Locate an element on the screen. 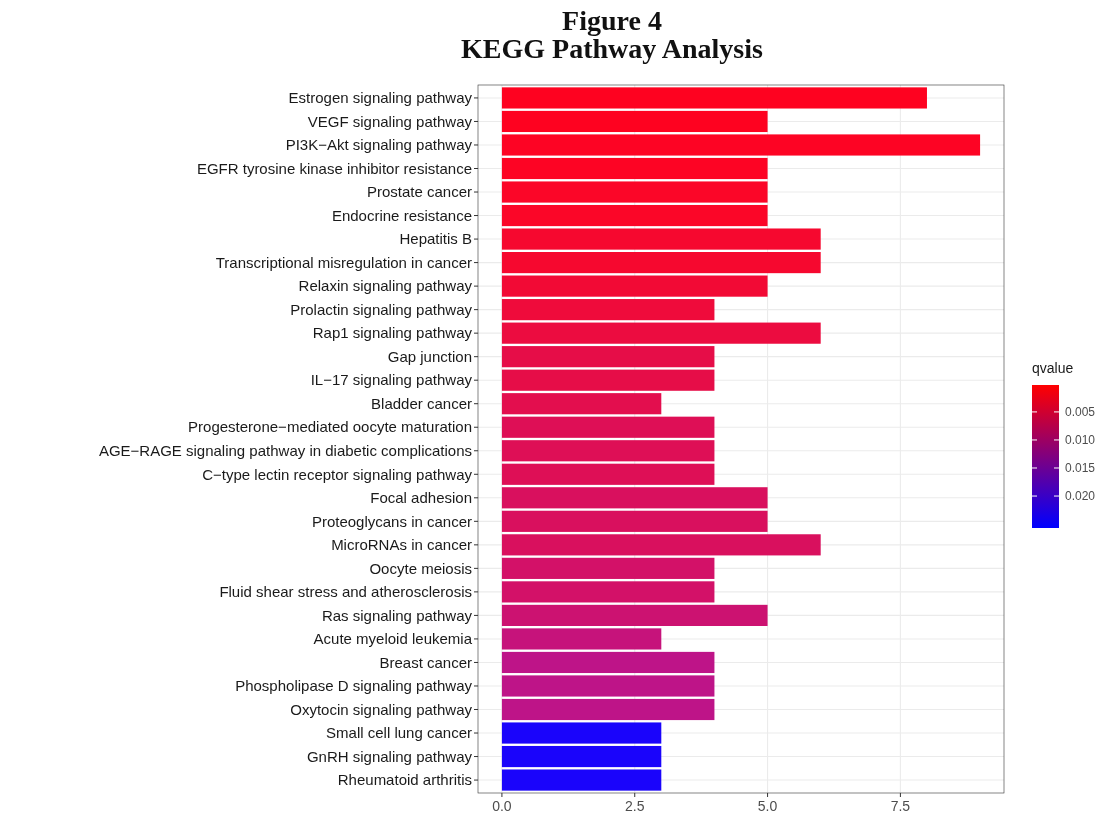 This screenshot has height=818, width=1107. y-tick-label: IL−17 signaling pathway is located at coordinates (391, 380).